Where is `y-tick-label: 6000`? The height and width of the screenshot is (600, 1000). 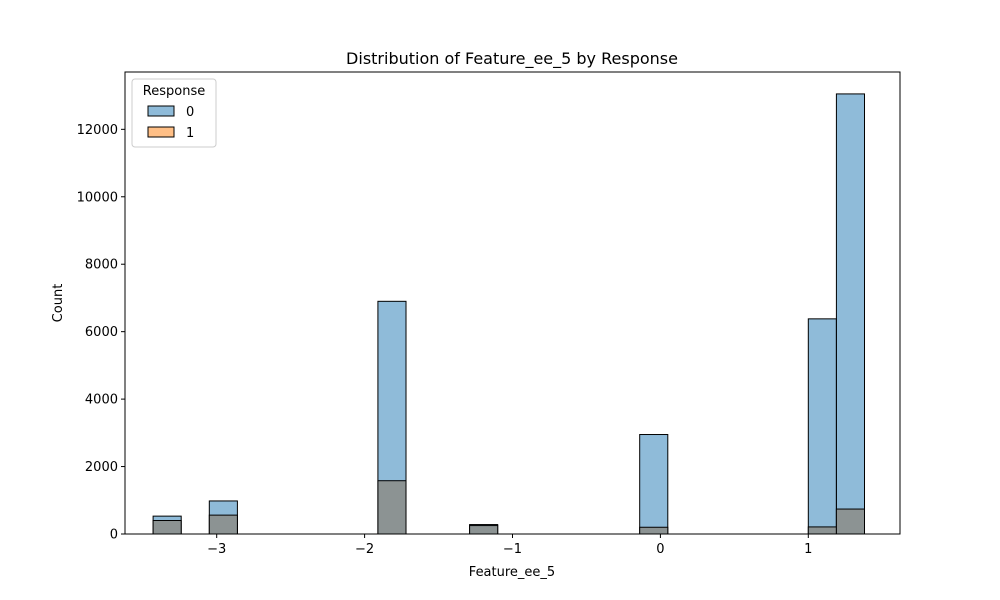
y-tick-label: 6000 is located at coordinates (101, 332).